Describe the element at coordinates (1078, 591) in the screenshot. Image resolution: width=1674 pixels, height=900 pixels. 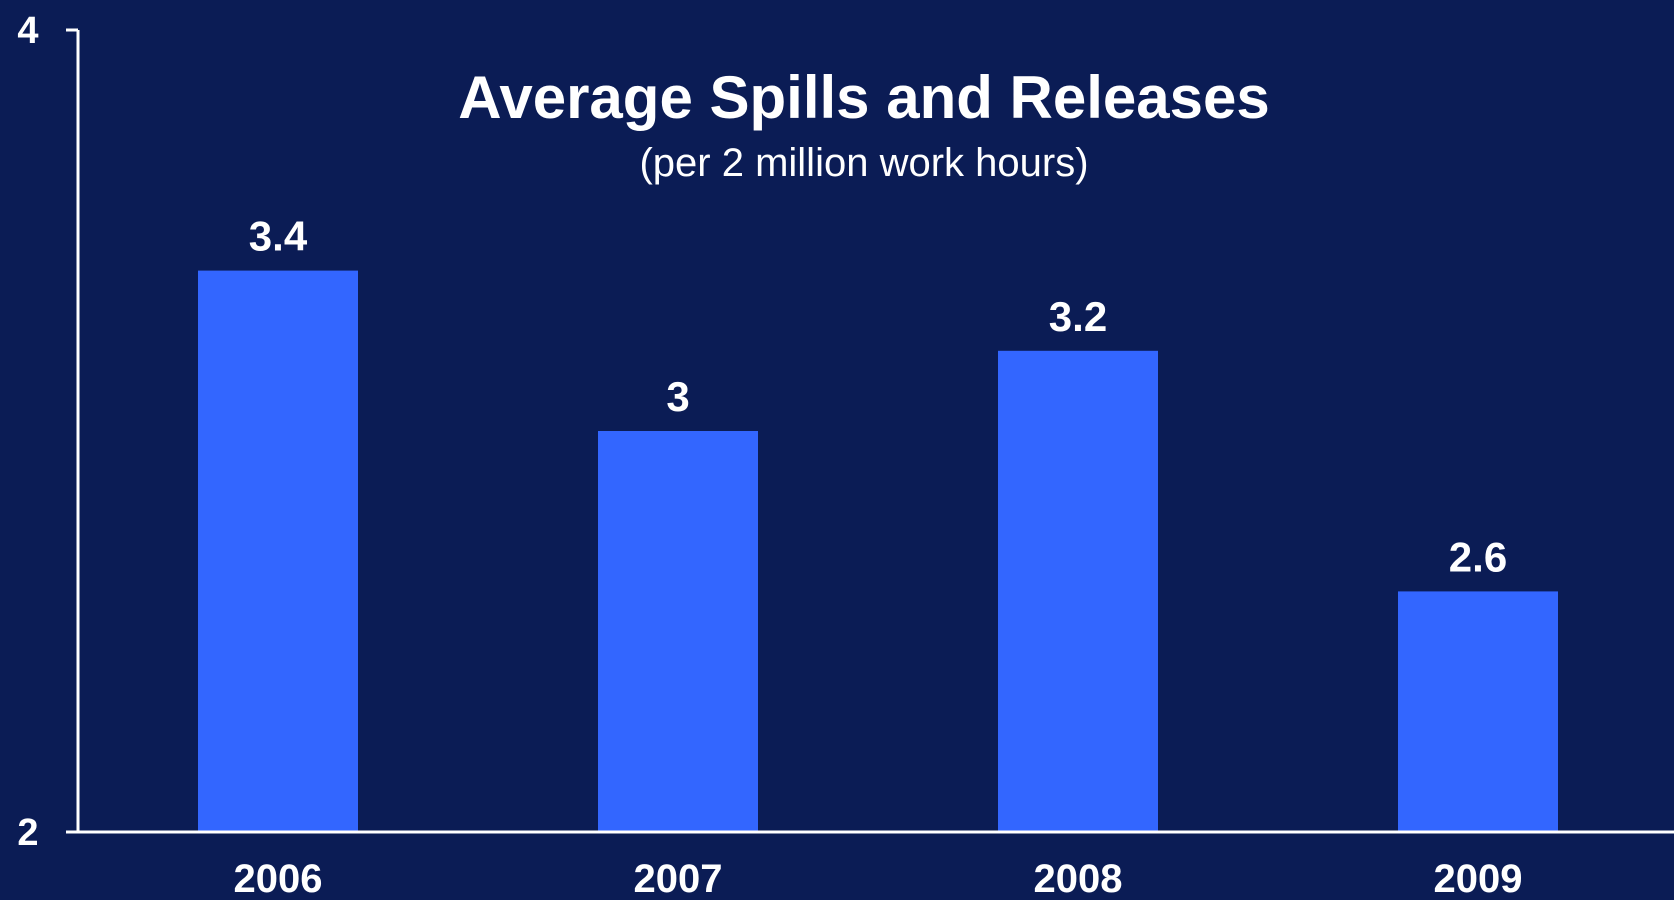
I see `bar-2008` at that location.